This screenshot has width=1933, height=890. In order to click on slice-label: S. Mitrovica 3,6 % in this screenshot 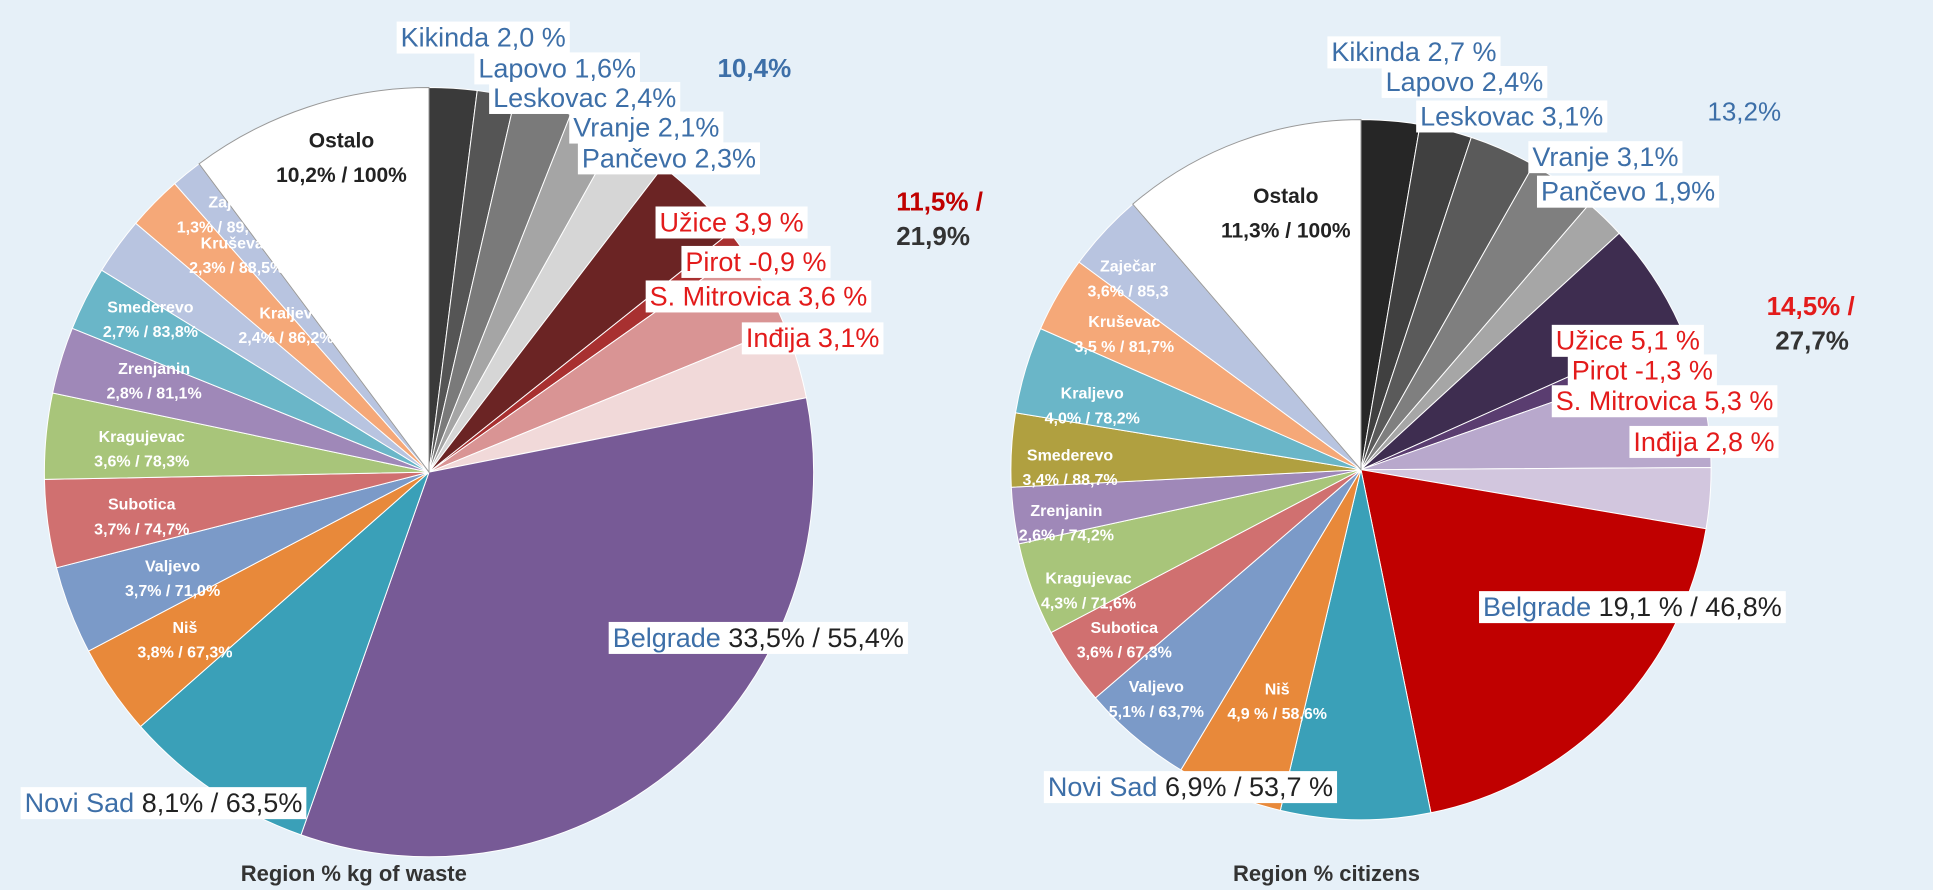, I will do `click(758, 296)`.